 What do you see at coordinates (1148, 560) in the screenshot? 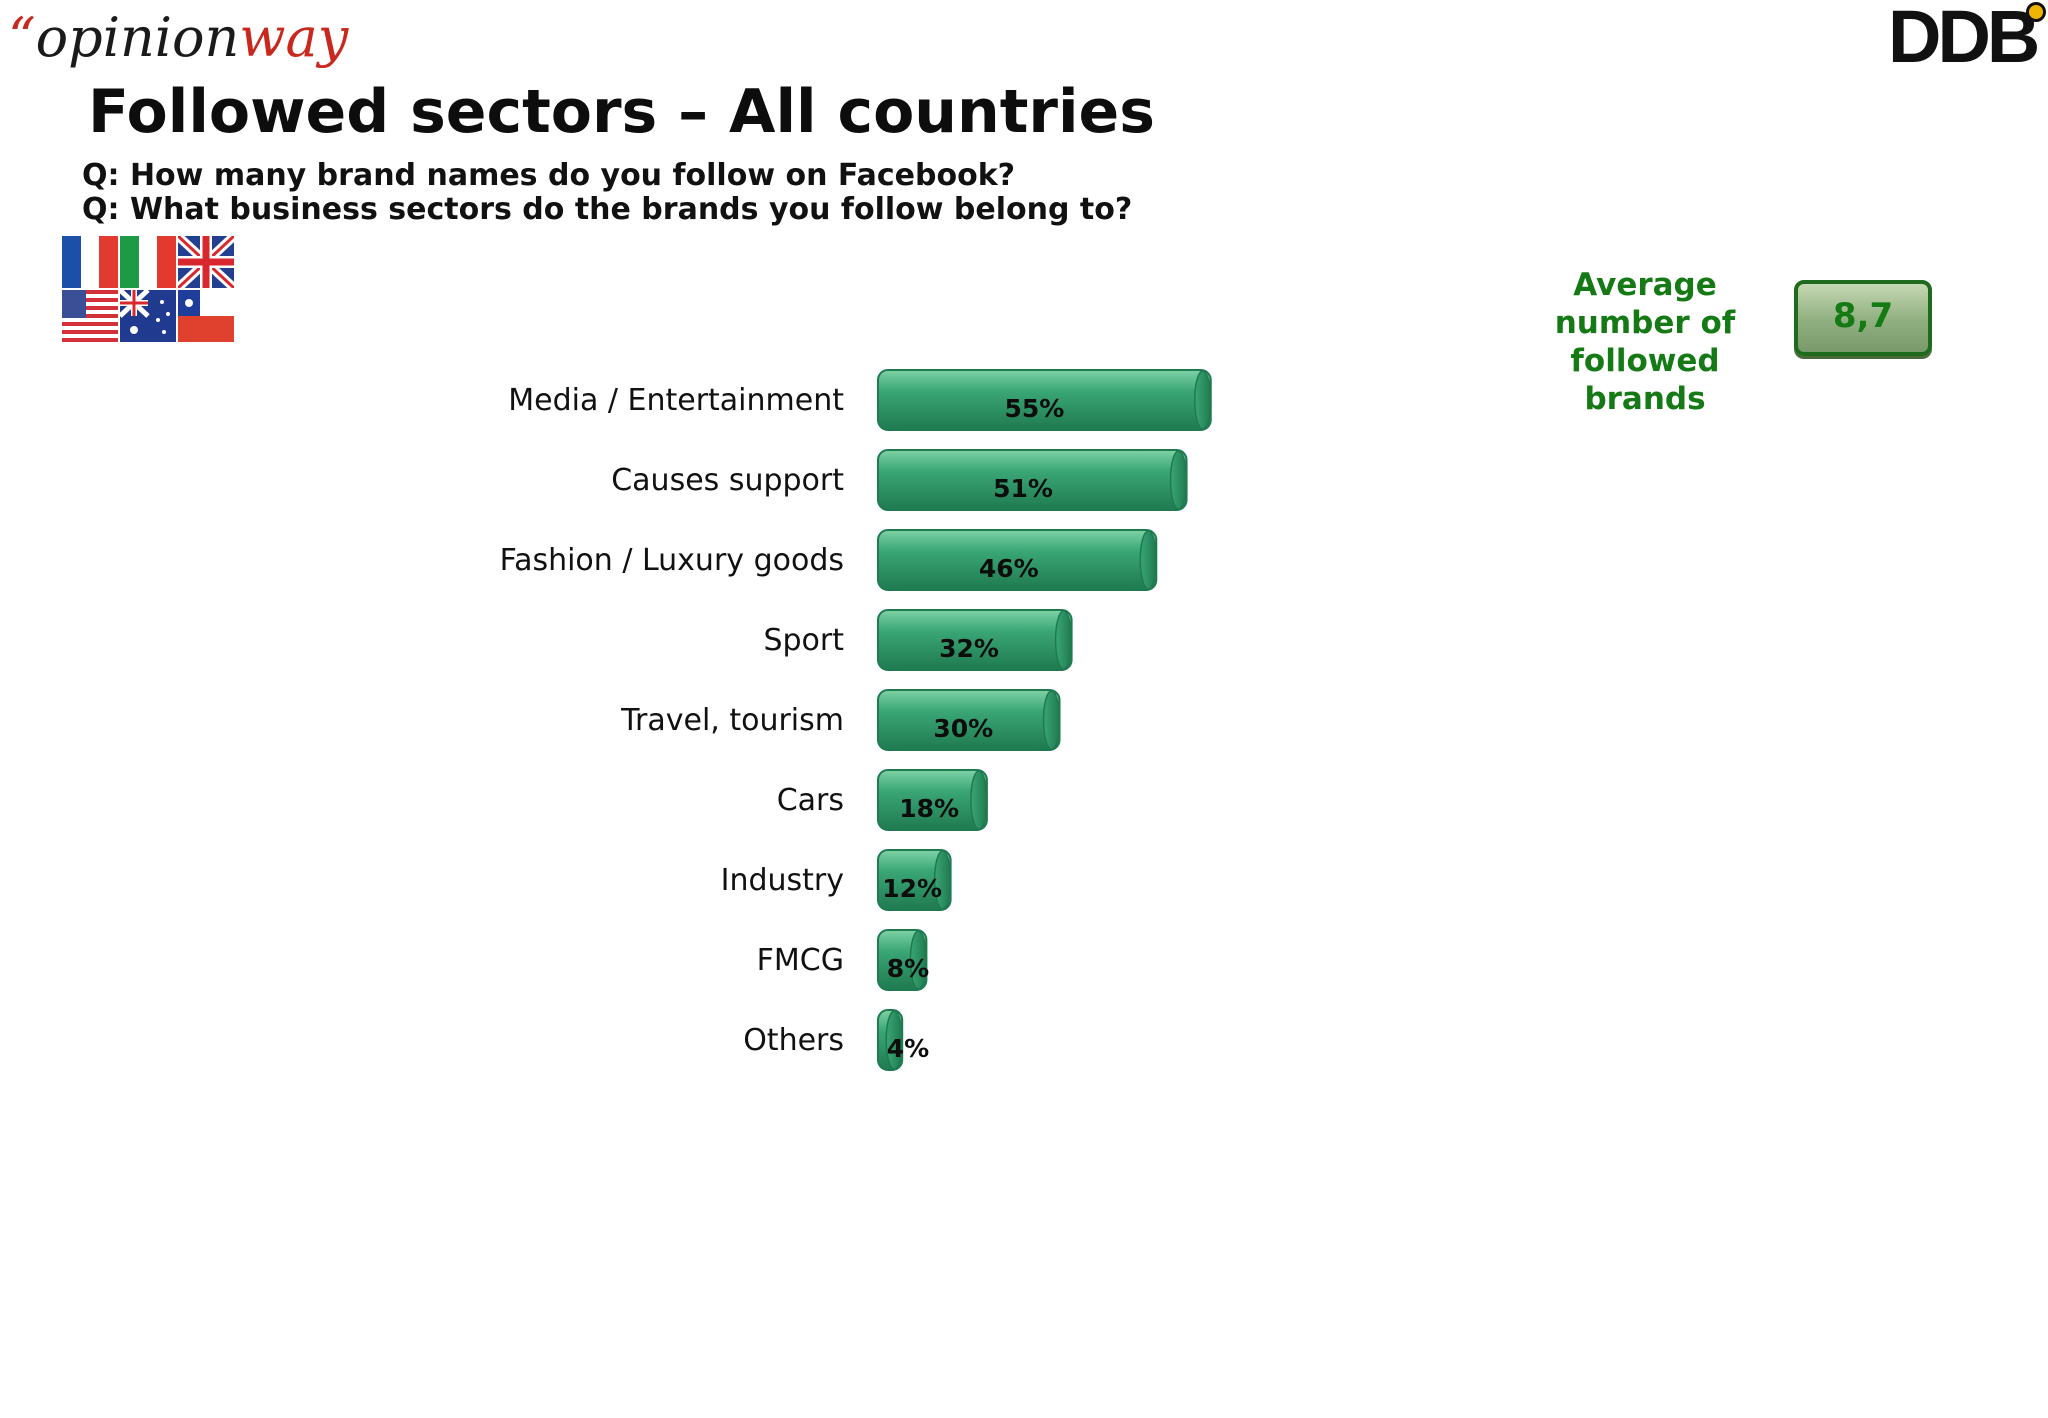
I see `bar-cap-fashion-luxury-goods` at bounding box center [1148, 560].